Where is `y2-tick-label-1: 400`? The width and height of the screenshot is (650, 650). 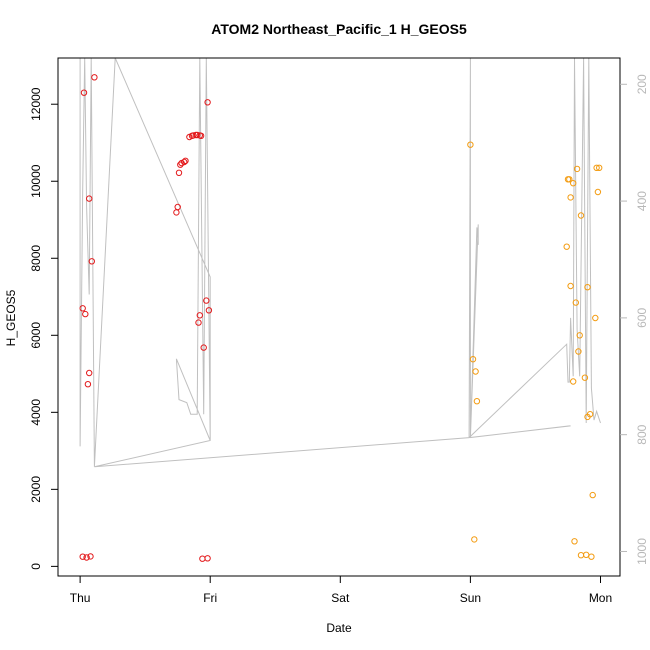 y2-tick-label-1: 400 is located at coordinates (642, 201).